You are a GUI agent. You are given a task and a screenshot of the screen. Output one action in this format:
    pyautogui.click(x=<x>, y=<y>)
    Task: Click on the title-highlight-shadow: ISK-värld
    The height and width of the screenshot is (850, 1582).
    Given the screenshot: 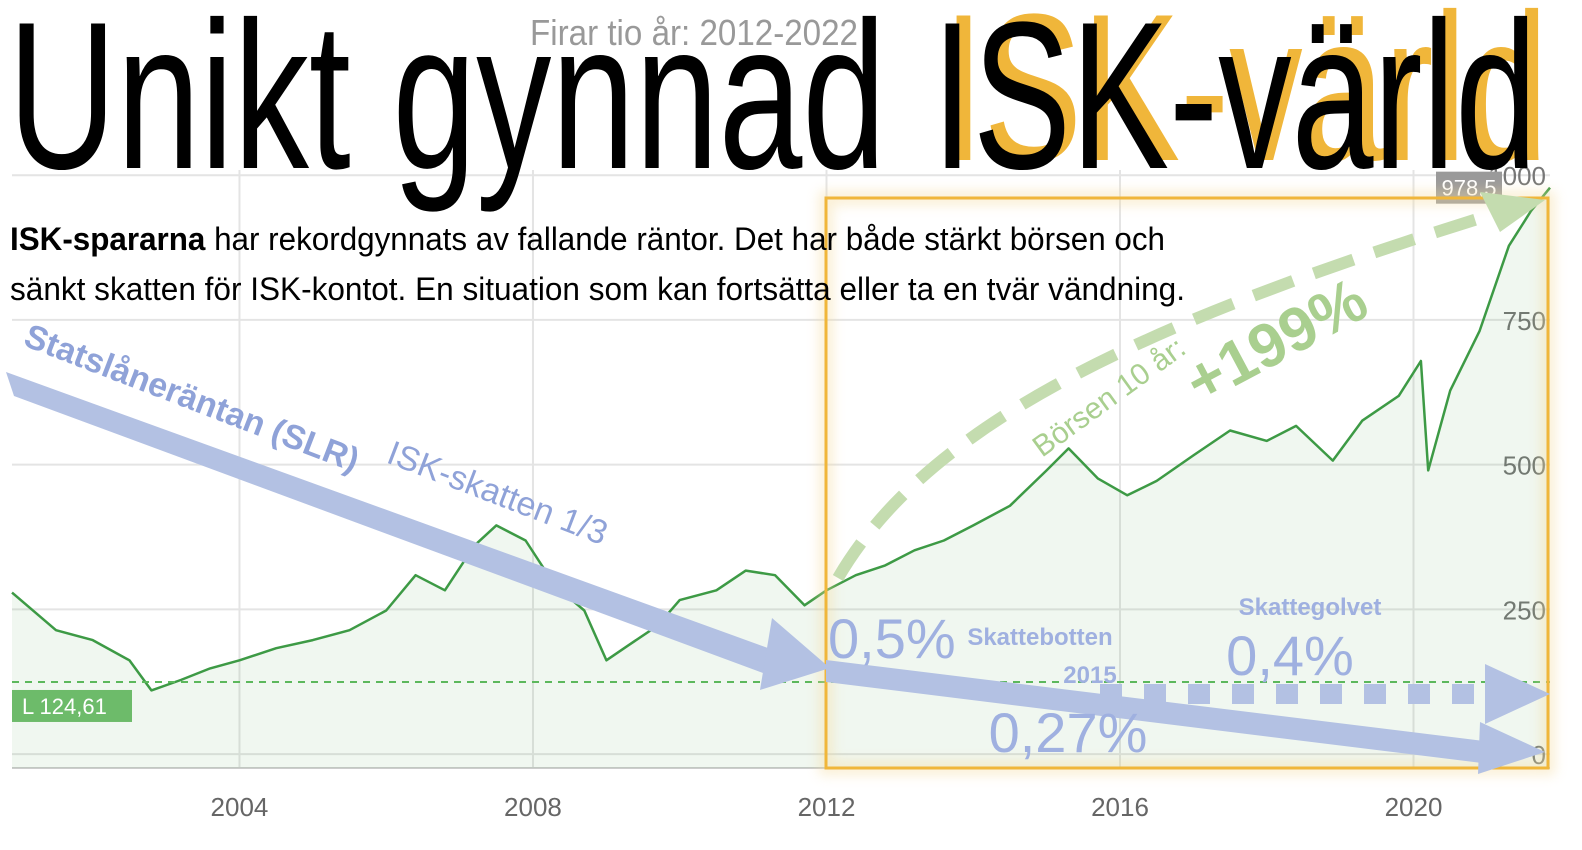 What is the action you would take?
    pyautogui.click(x=1245, y=102)
    